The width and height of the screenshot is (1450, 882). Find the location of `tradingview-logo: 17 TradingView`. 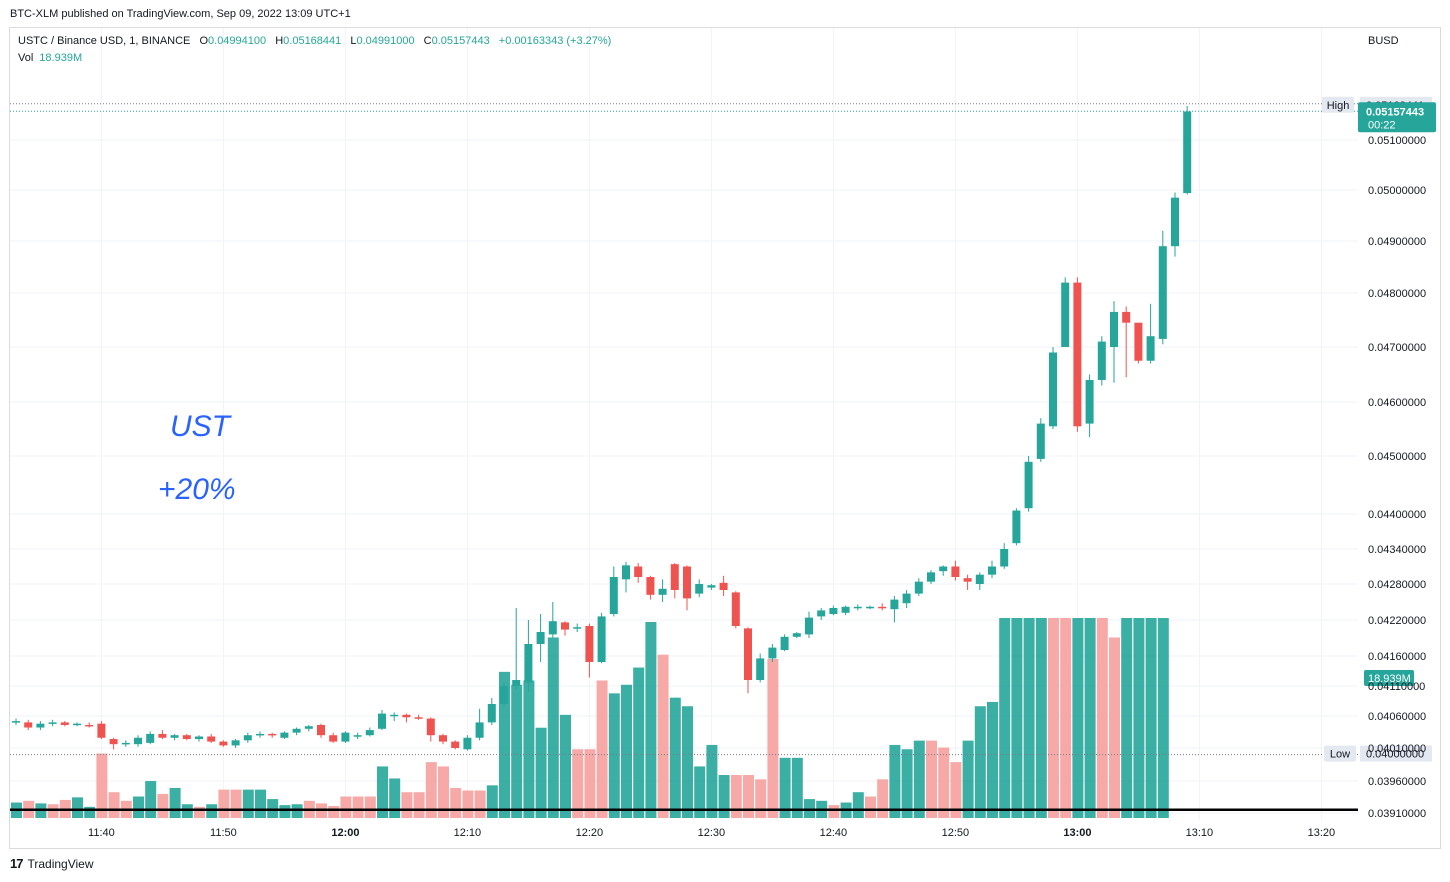

tradingview-logo: 17 TradingView is located at coordinates (52, 863).